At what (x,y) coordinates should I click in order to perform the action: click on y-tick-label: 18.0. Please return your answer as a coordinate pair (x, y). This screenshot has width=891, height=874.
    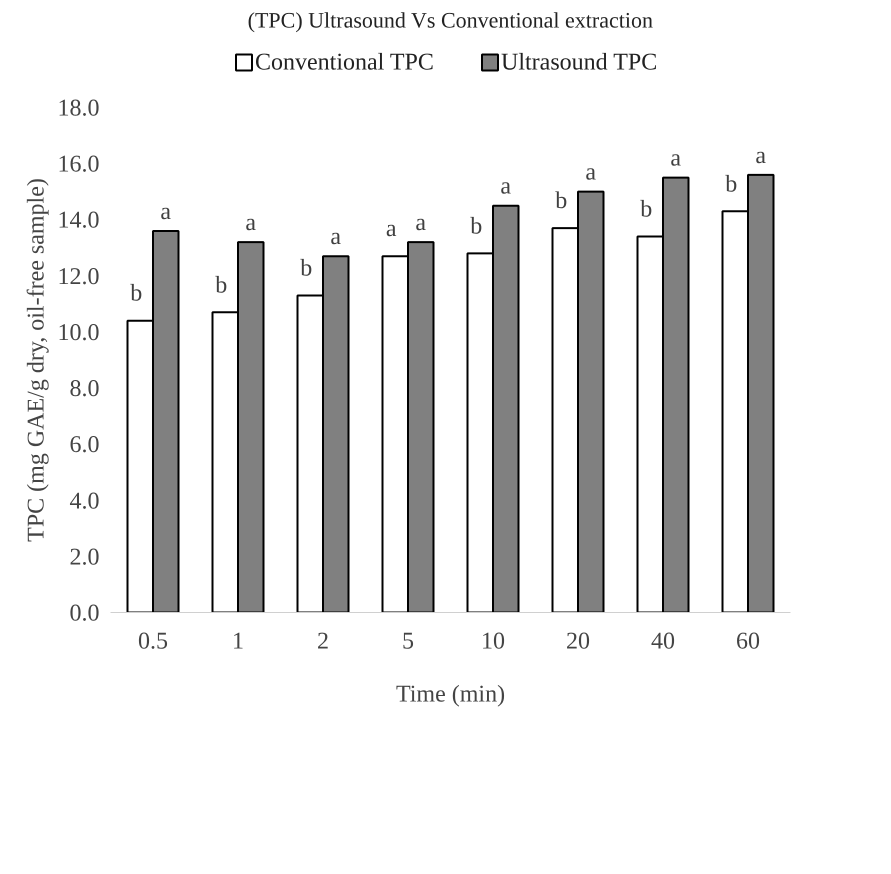
    Looking at the image, I should click on (79, 109).